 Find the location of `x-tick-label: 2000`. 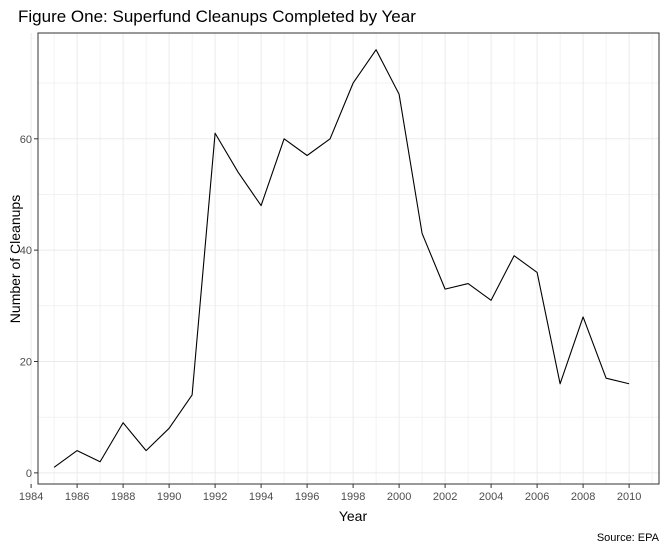

x-tick-label: 2000 is located at coordinates (399, 497).